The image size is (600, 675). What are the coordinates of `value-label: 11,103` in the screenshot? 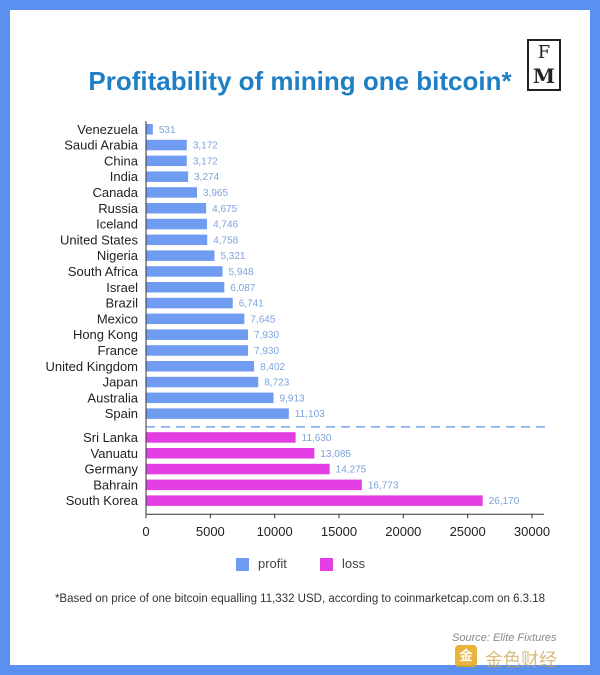 It's located at (310, 414).